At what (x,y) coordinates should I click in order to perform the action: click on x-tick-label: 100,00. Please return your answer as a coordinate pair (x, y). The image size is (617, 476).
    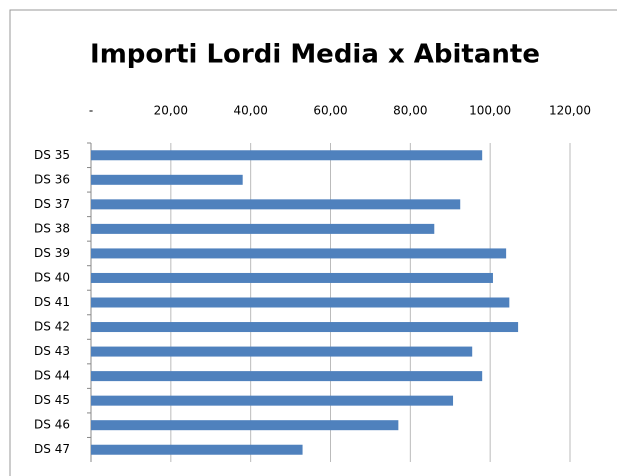
    Looking at the image, I should click on (490, 111).